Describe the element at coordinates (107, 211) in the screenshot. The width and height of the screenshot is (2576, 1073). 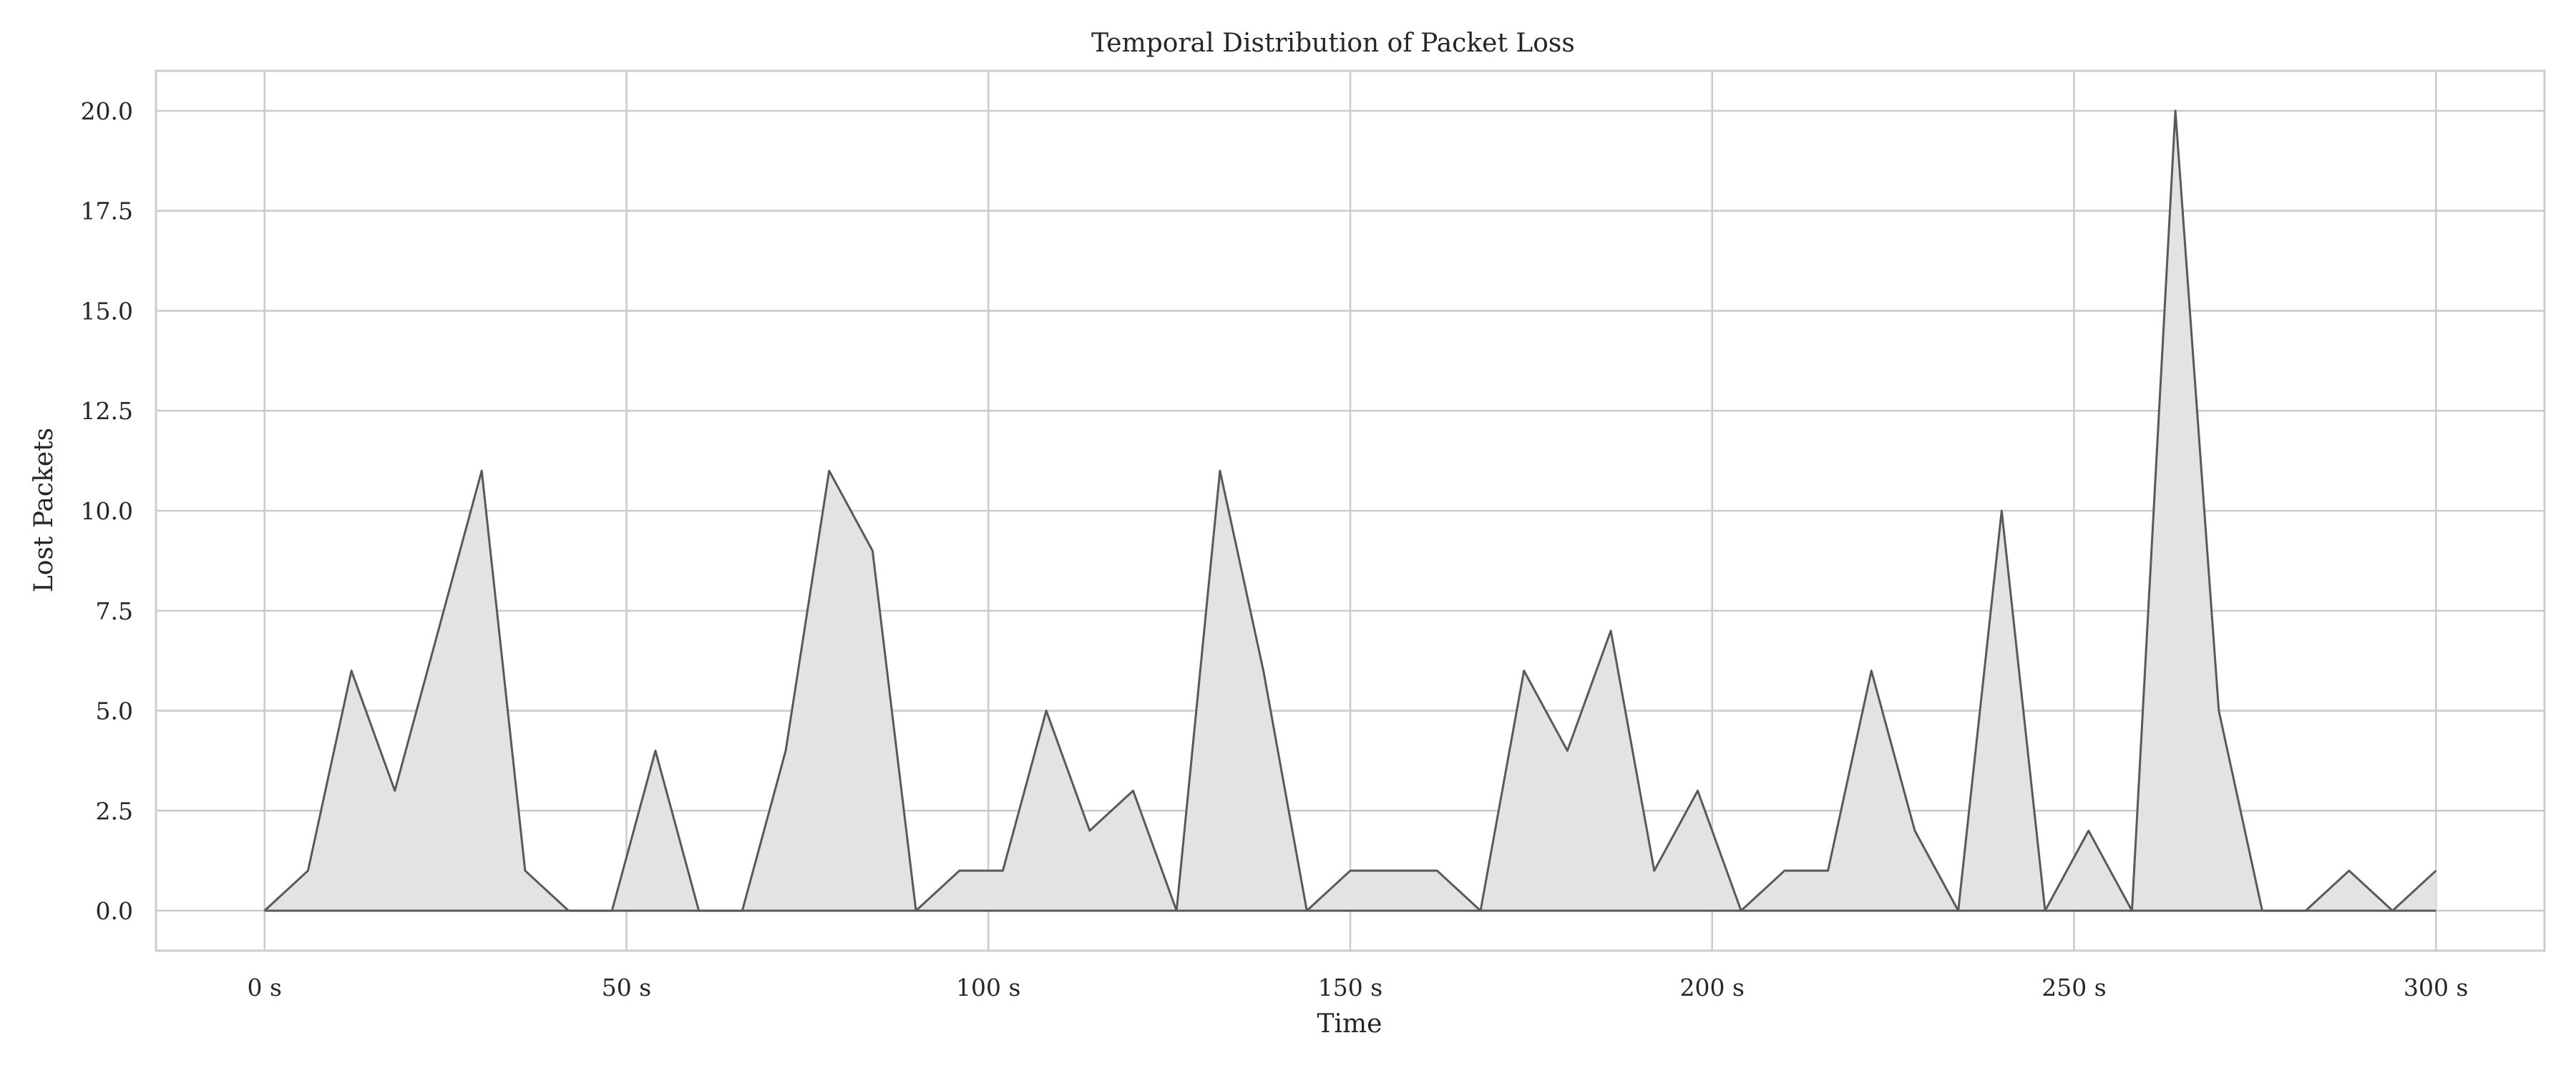
I see `y-tick-label: 17.5` at that location.